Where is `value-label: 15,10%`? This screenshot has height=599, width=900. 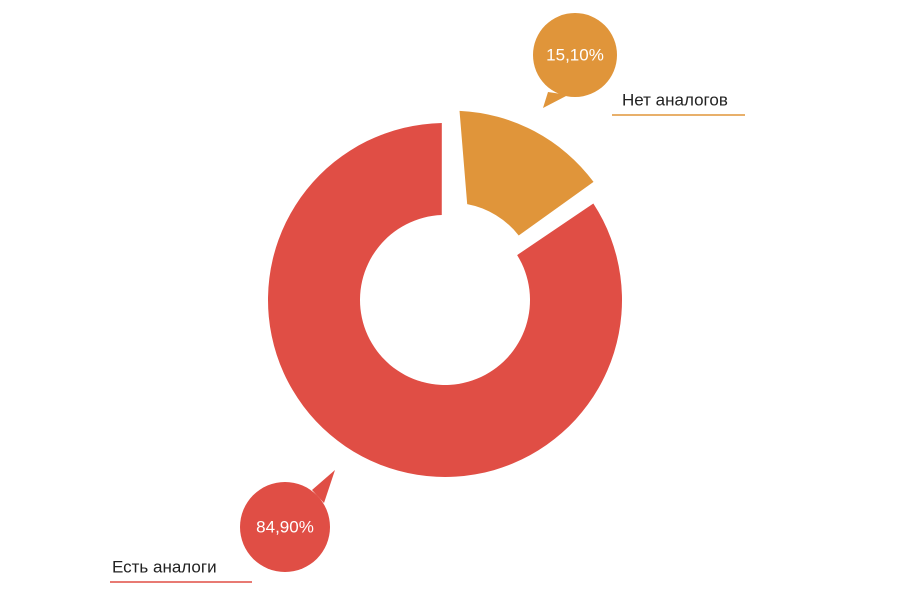
value-label: 15,10% is located at coordinates (575, 54).